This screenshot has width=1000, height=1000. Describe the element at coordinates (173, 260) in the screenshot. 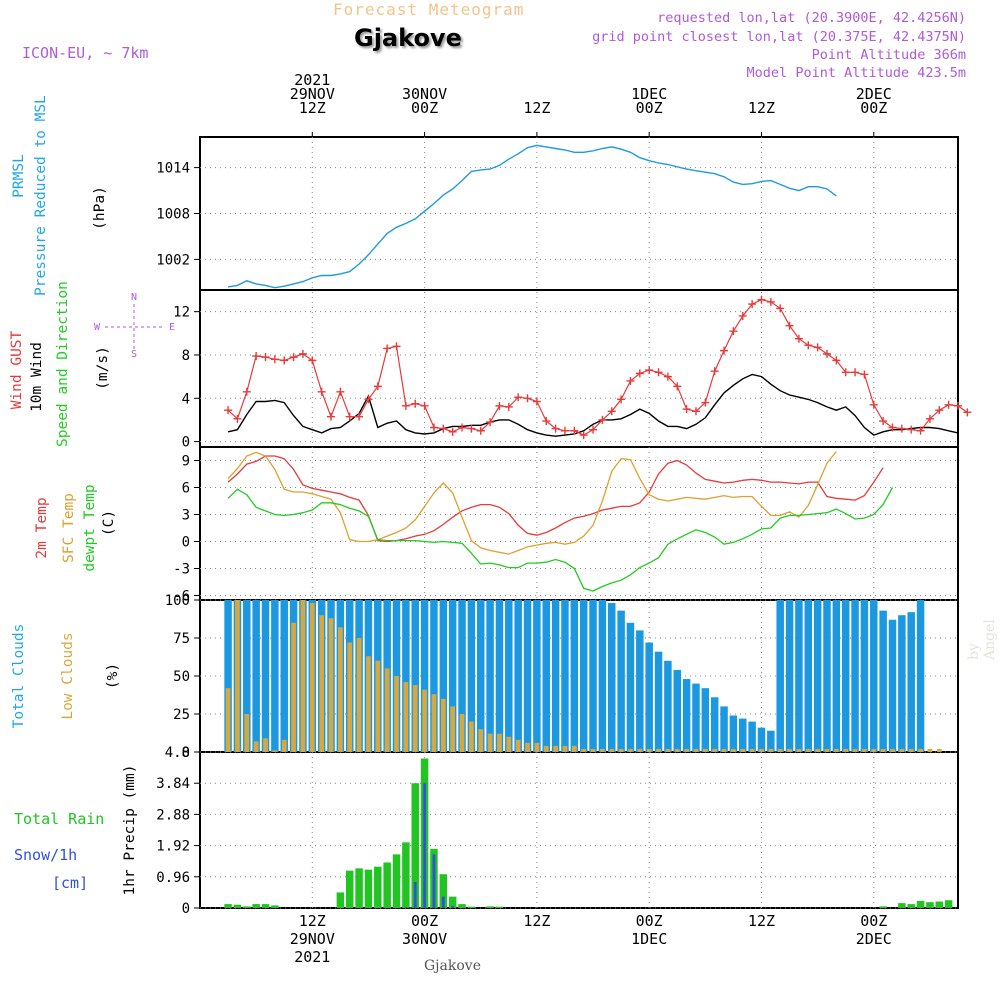

I see `y-tick-label: 1002` at that location.